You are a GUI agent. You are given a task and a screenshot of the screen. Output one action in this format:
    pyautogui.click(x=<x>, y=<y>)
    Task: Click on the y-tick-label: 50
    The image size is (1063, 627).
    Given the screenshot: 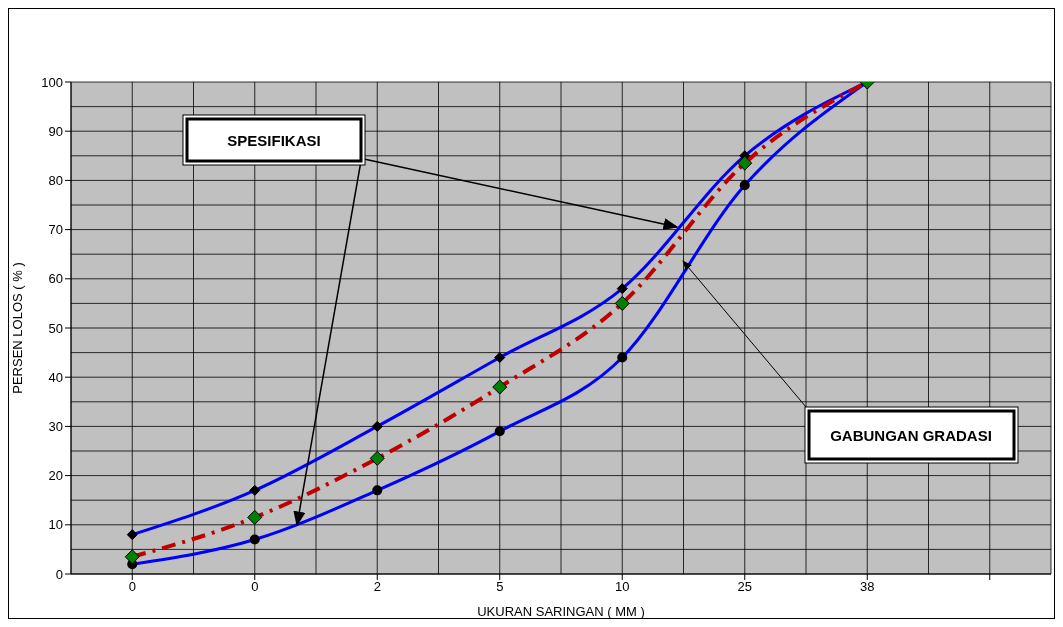 What is the action you would take?
    pyautogui.click(x=55, y=328)
    